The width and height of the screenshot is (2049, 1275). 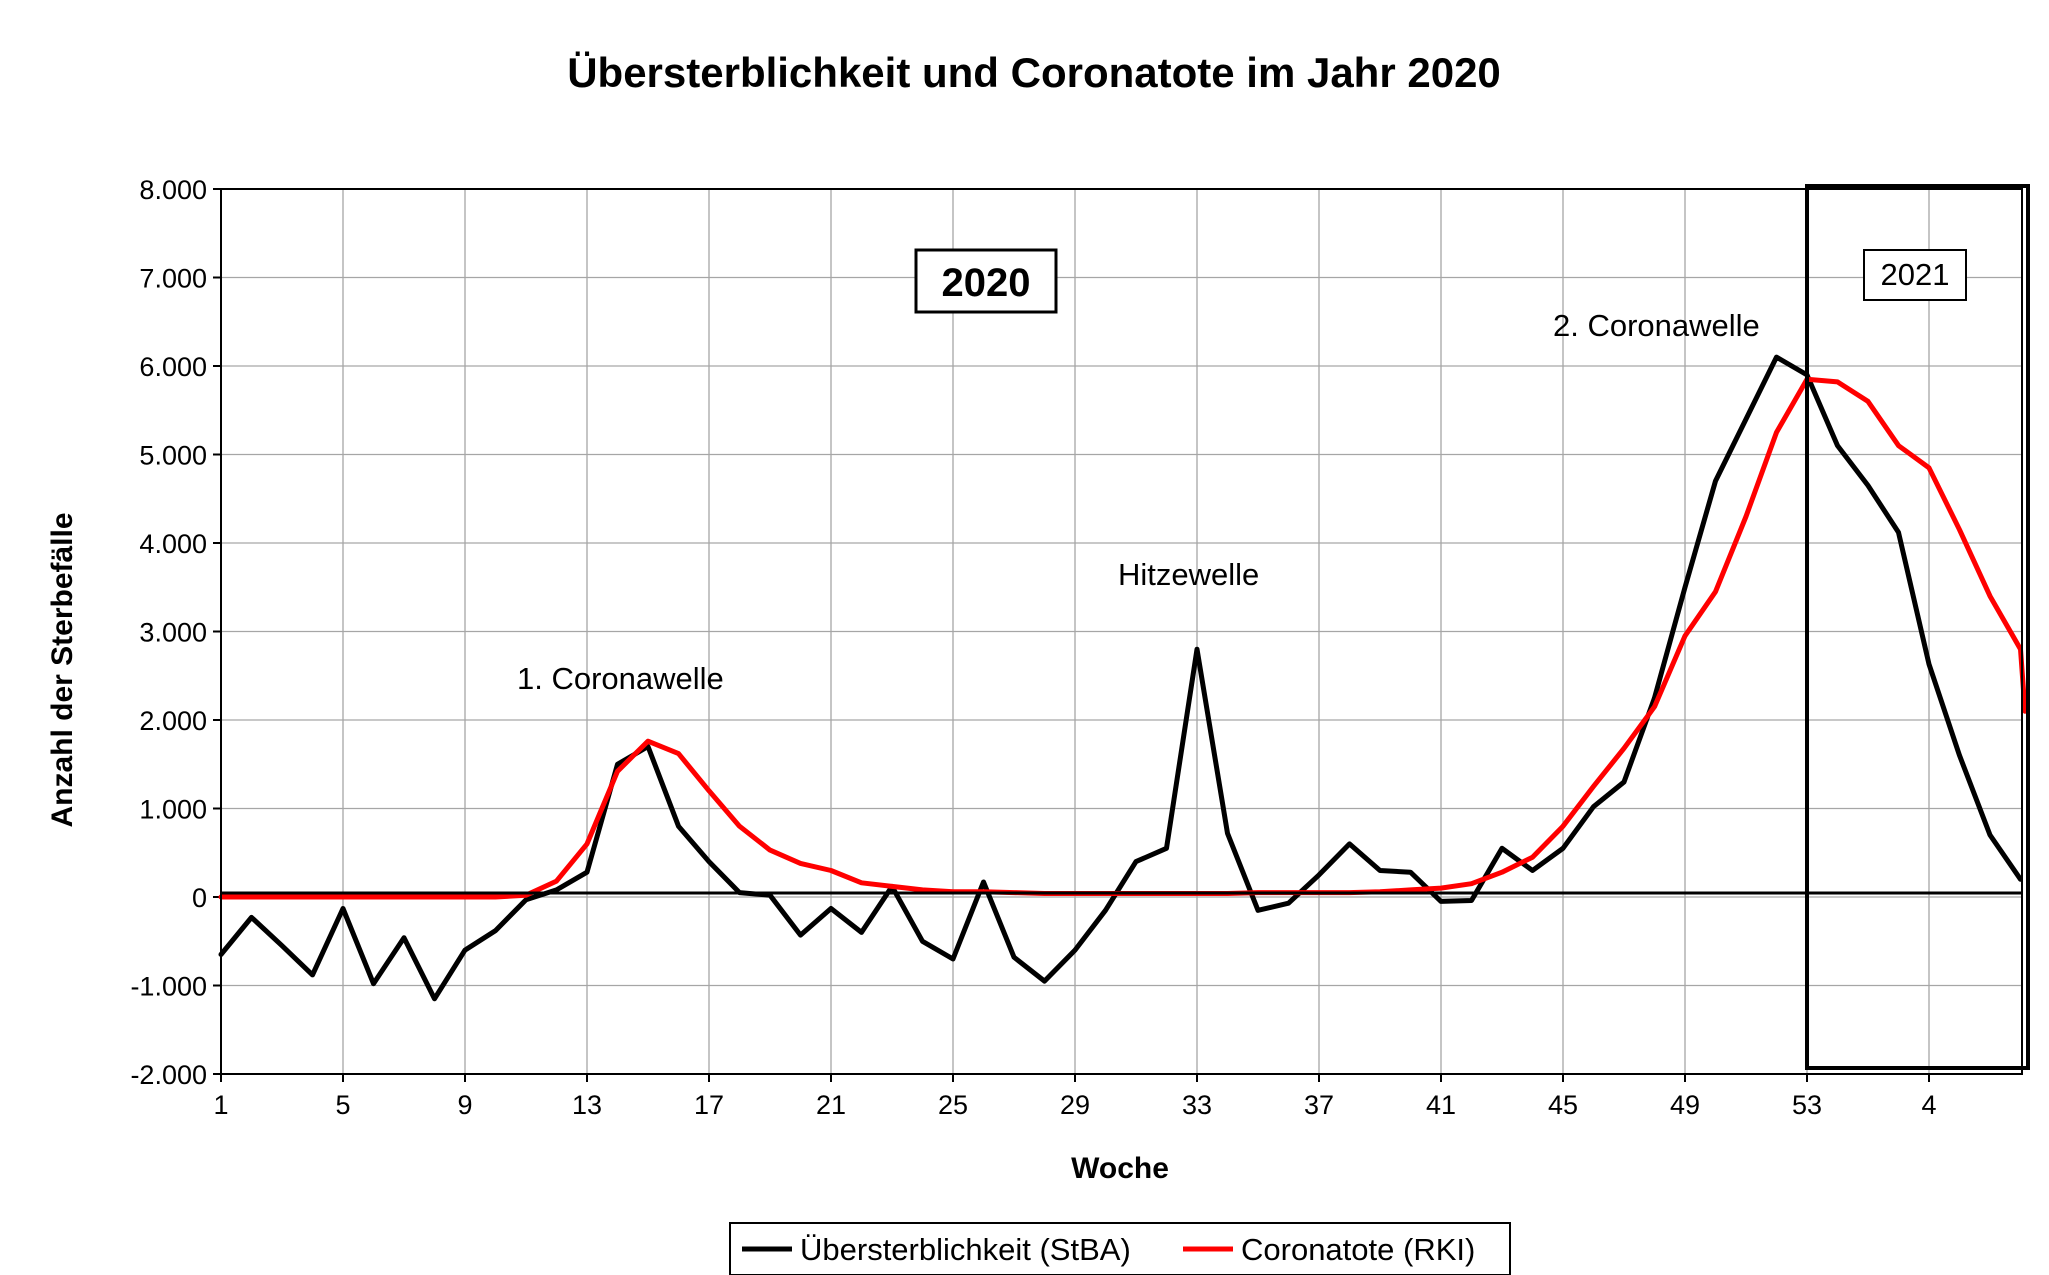 I want to click on annotation-second-wave: 2. Coronawelle, so click(x=1656, y=325).